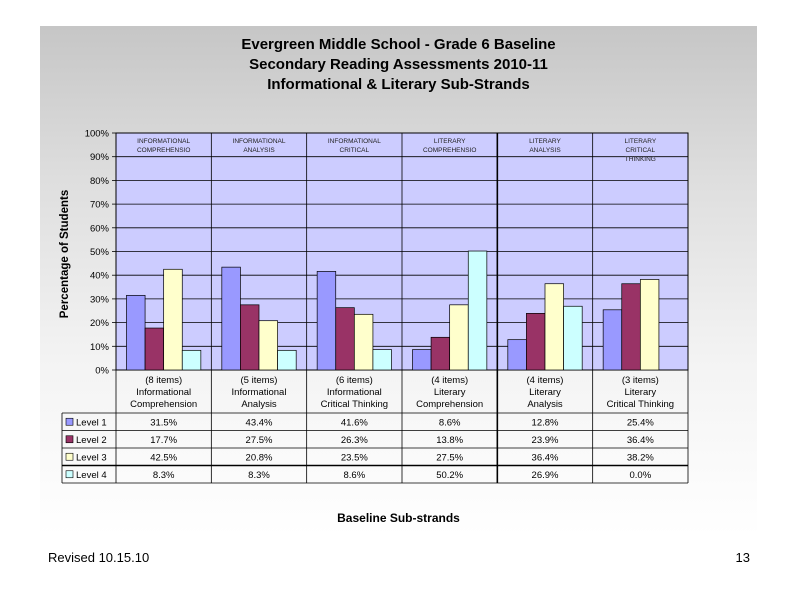 The image size is (800, 600). Describe the element at coordinates (641, 475) in the screenshot. I see `data-cell: 0.0%` at that location.